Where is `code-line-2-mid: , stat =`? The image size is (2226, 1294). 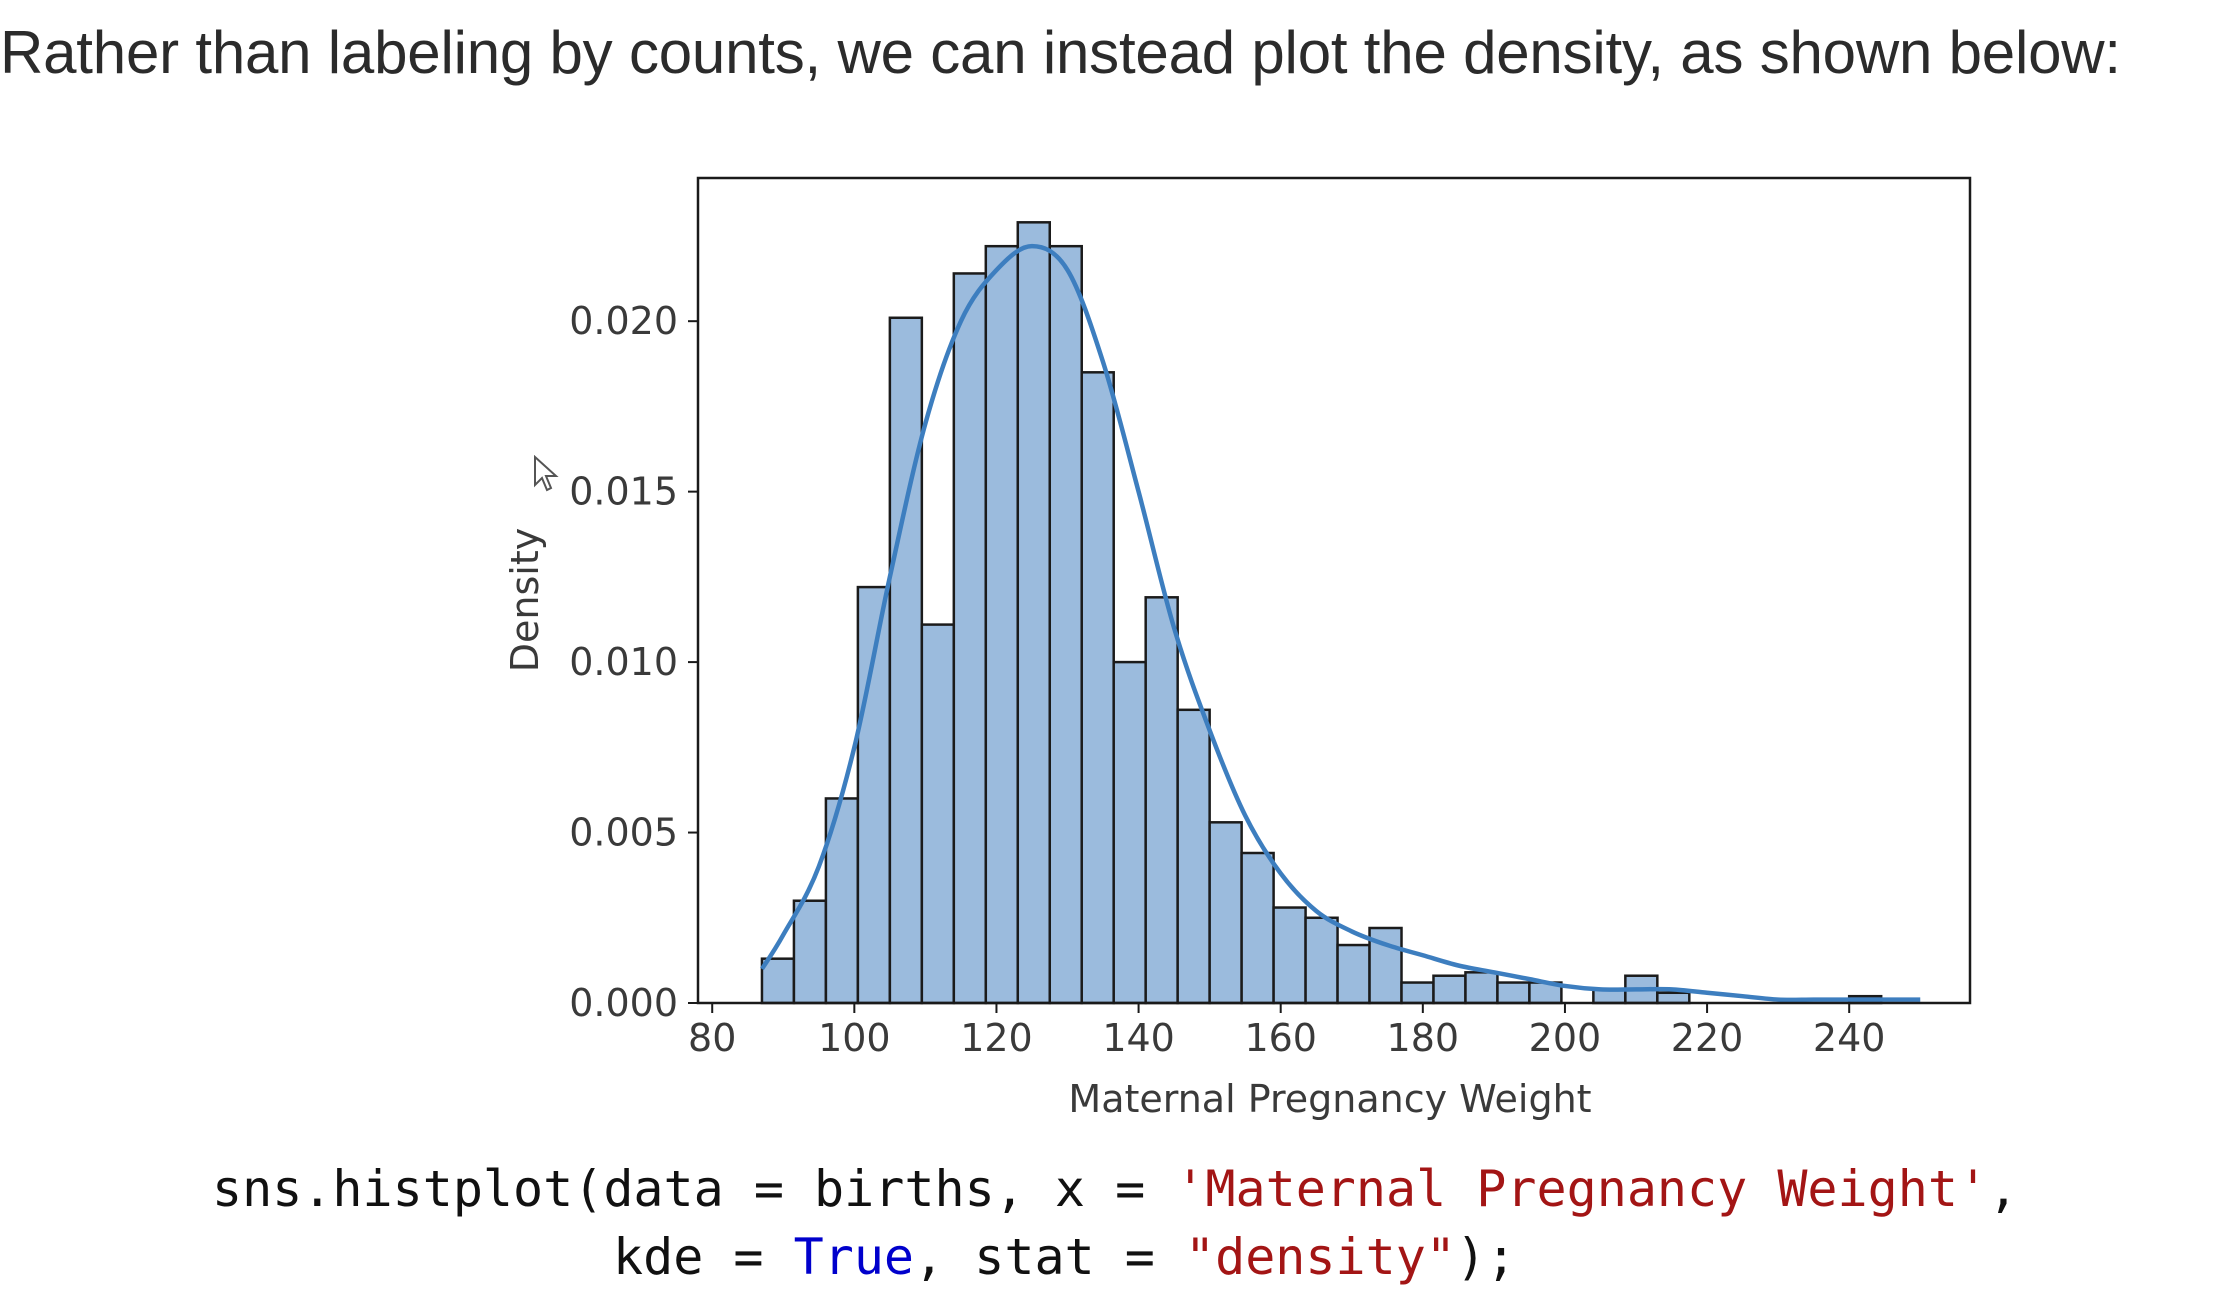 code-line-2-mid: , stat = is located at coordinates (1049, 1257).